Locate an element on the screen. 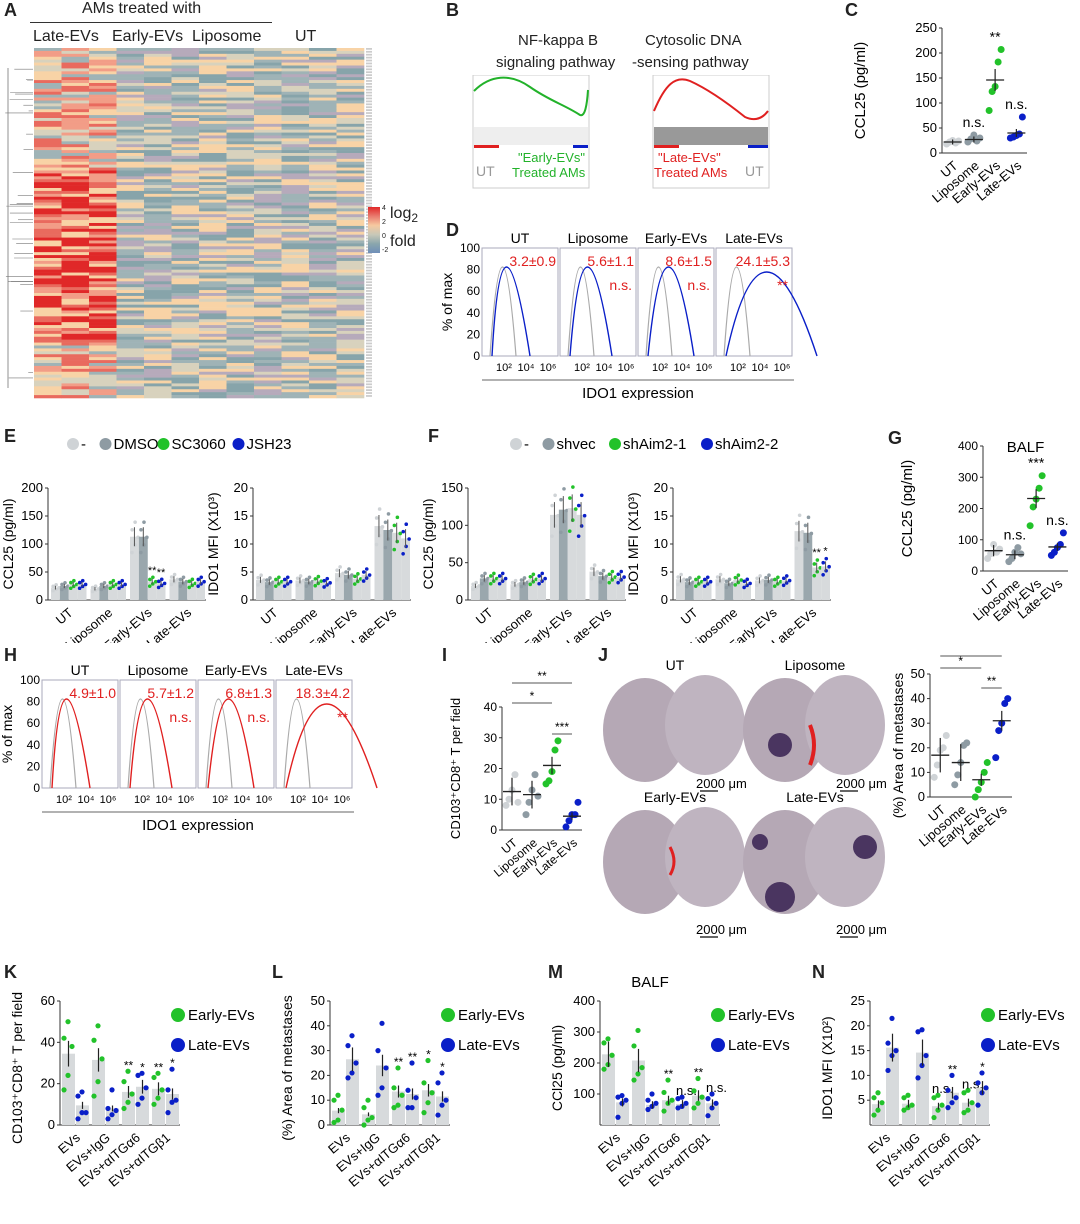 This screenshot has width=1080, height=1224. control-histogram is located at coordinates (219, 743).